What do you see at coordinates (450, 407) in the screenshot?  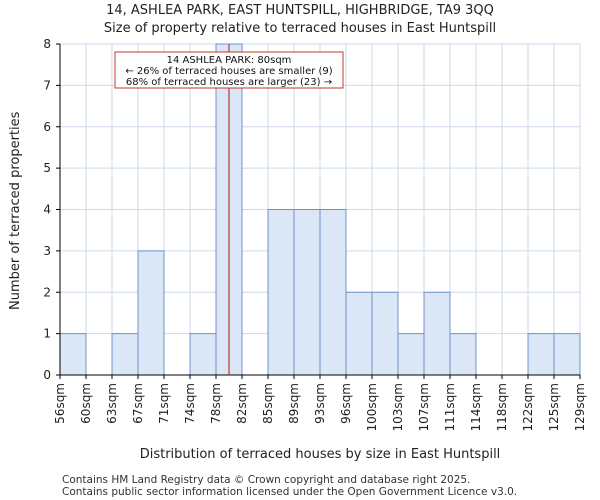 I see `x-tick-label: 111sqm` at bounding box center [450, 407].